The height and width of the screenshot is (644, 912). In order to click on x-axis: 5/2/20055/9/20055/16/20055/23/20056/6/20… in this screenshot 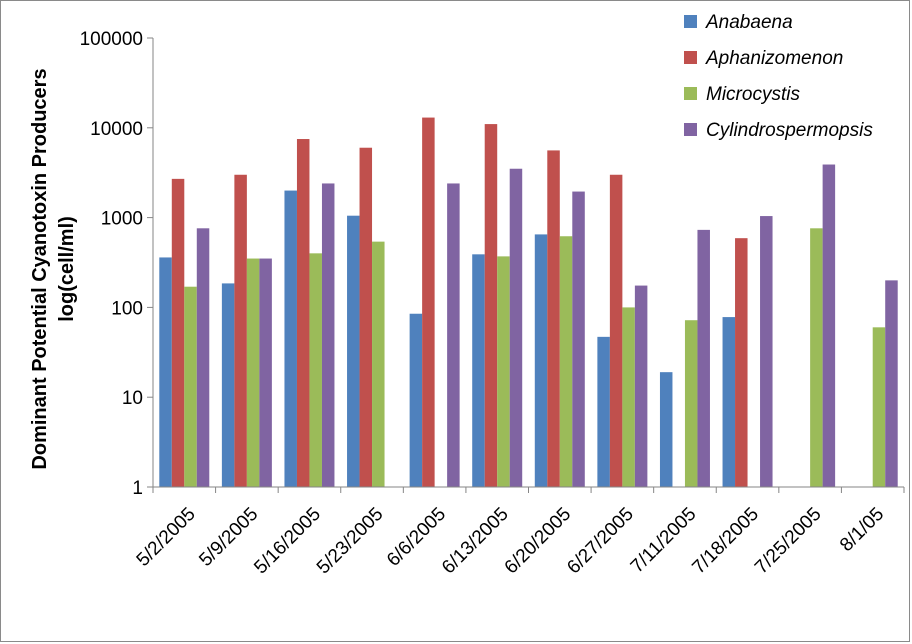, I will do `click(519, 532)`.